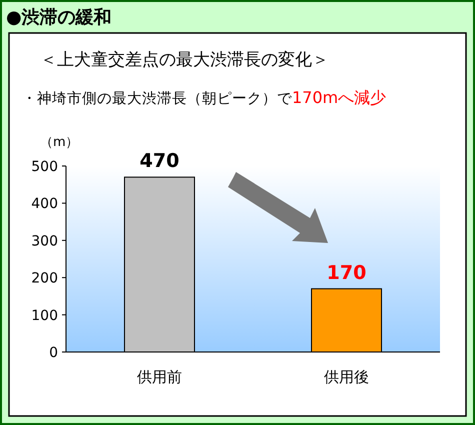 The image size is (475, 425). Describe the element at coordinates (159, 377) in the screenshot. I see `x-tick-label: 供用前` at that location.